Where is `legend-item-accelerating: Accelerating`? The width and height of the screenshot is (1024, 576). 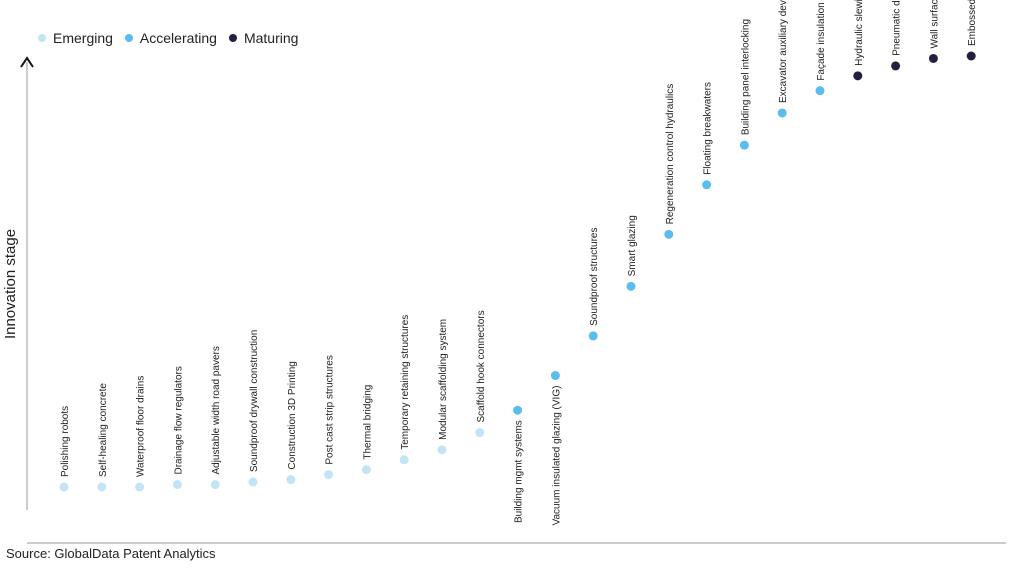
legend-item-accelerating: Accelerating is located at coordinates (170, 38).